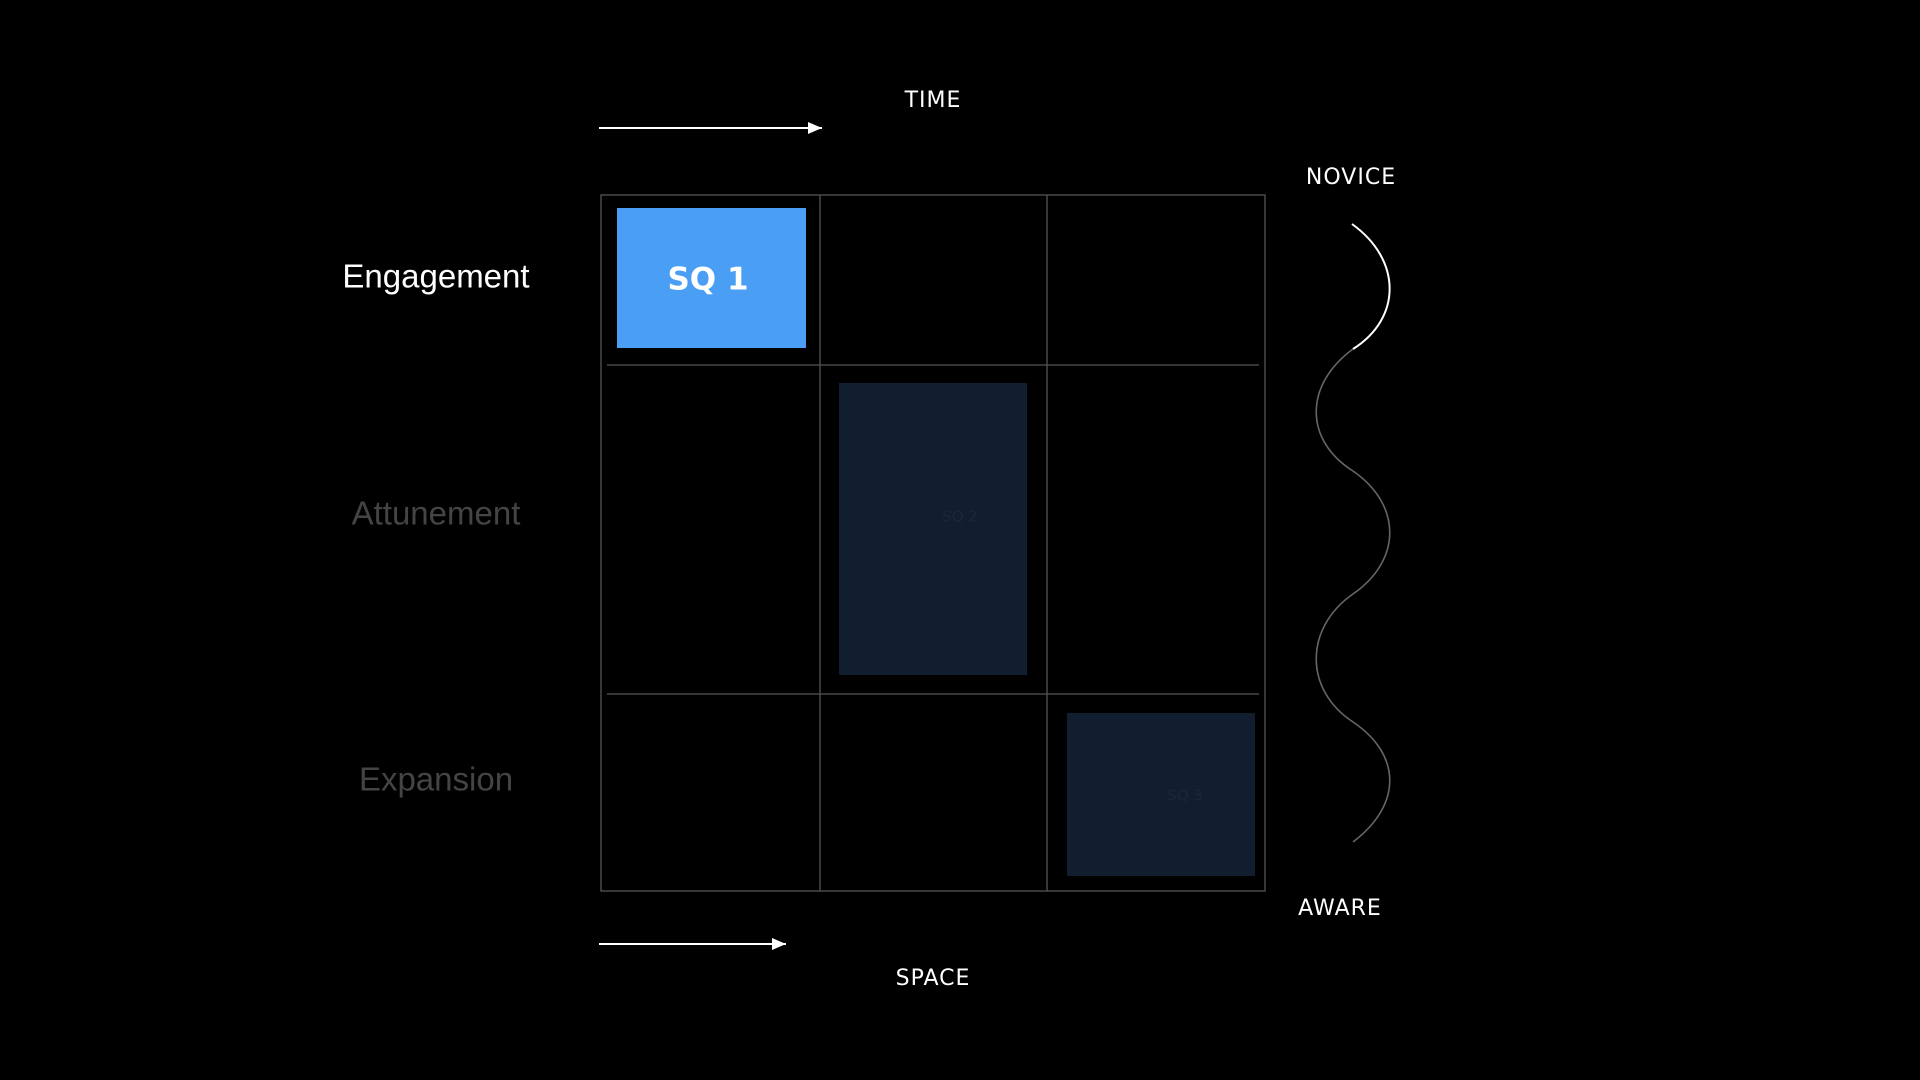  I want to click on row-label: Attunement, so click(436, 513).